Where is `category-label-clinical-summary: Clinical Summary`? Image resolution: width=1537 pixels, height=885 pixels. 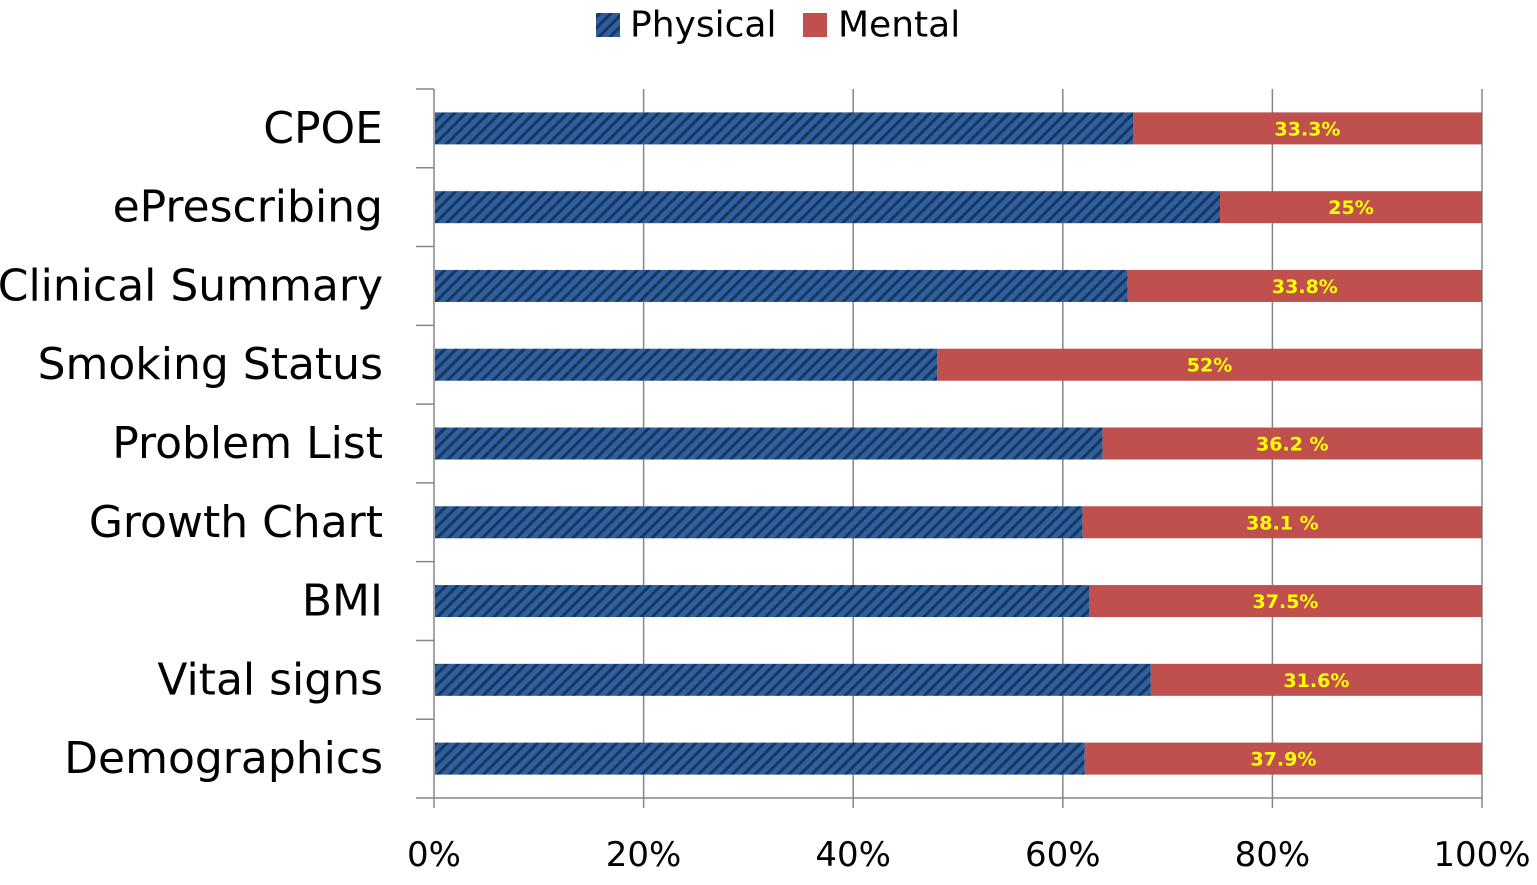
category-label-clinical-summary: Clinical Summary is located at coordinates (191, 285).